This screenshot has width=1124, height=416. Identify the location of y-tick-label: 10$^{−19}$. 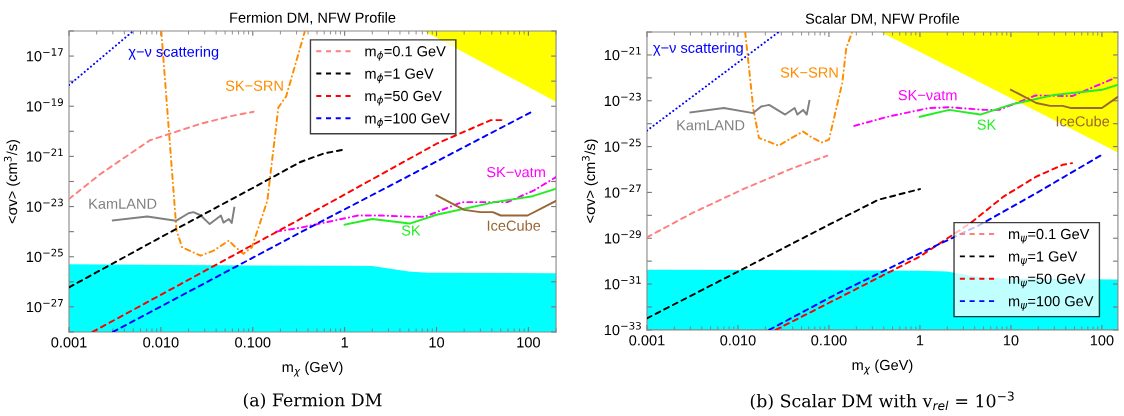
(44, 105).